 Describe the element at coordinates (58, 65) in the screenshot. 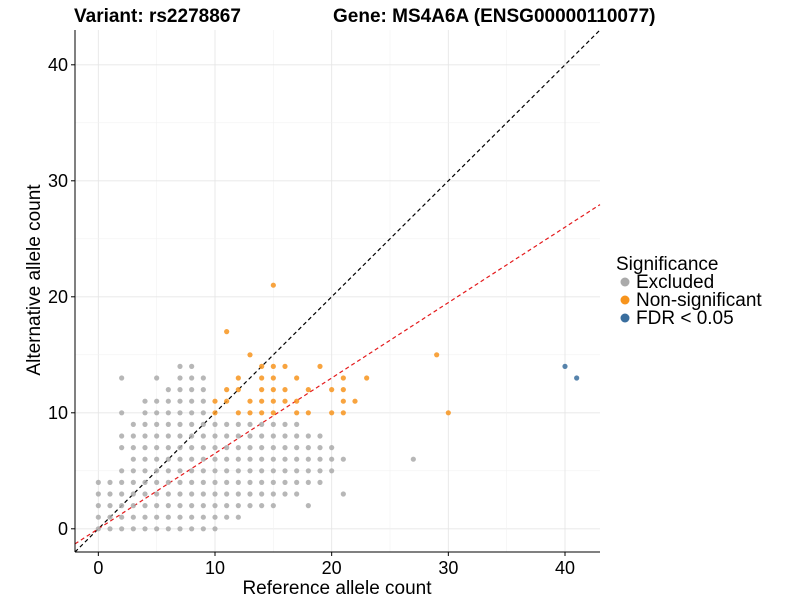

I see `y-tick-label: 40` at that location.